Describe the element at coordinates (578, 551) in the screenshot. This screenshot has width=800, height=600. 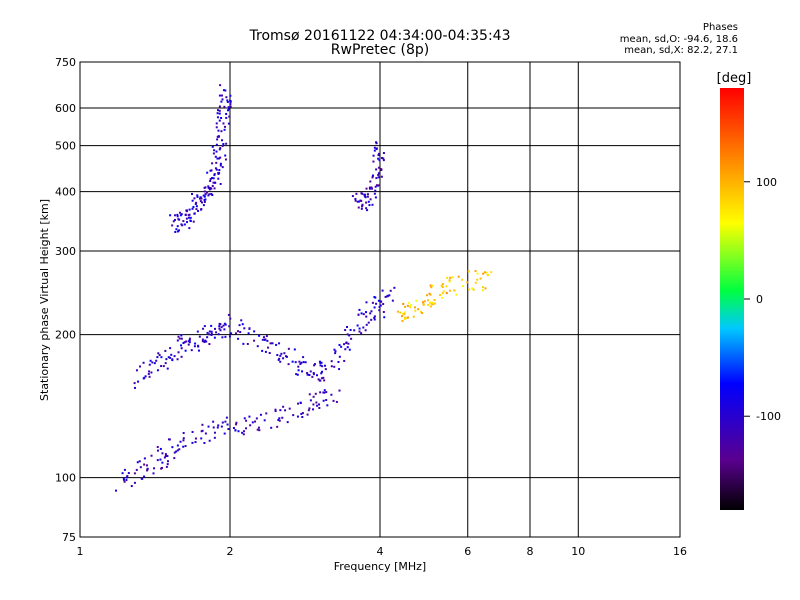
I see `x-tick-label: 10` at that location.